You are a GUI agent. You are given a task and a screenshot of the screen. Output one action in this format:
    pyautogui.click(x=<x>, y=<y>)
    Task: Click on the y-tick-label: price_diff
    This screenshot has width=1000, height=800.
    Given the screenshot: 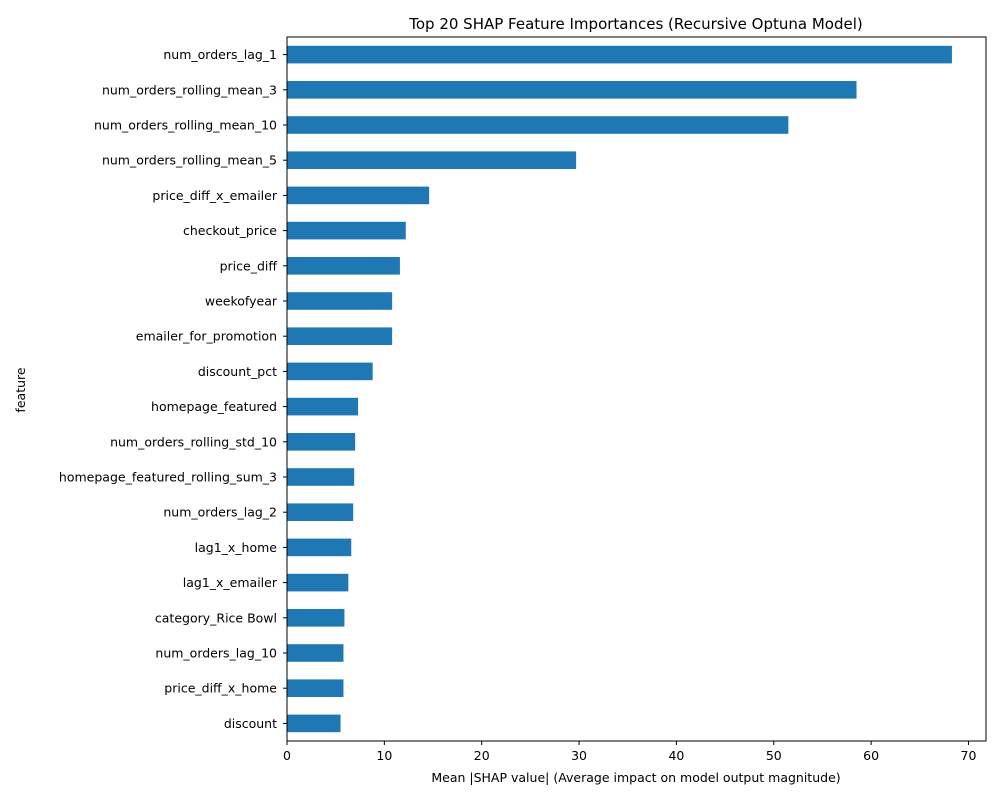 What is the action you would take?
    pyautogui.click(x=249, y=265)
    